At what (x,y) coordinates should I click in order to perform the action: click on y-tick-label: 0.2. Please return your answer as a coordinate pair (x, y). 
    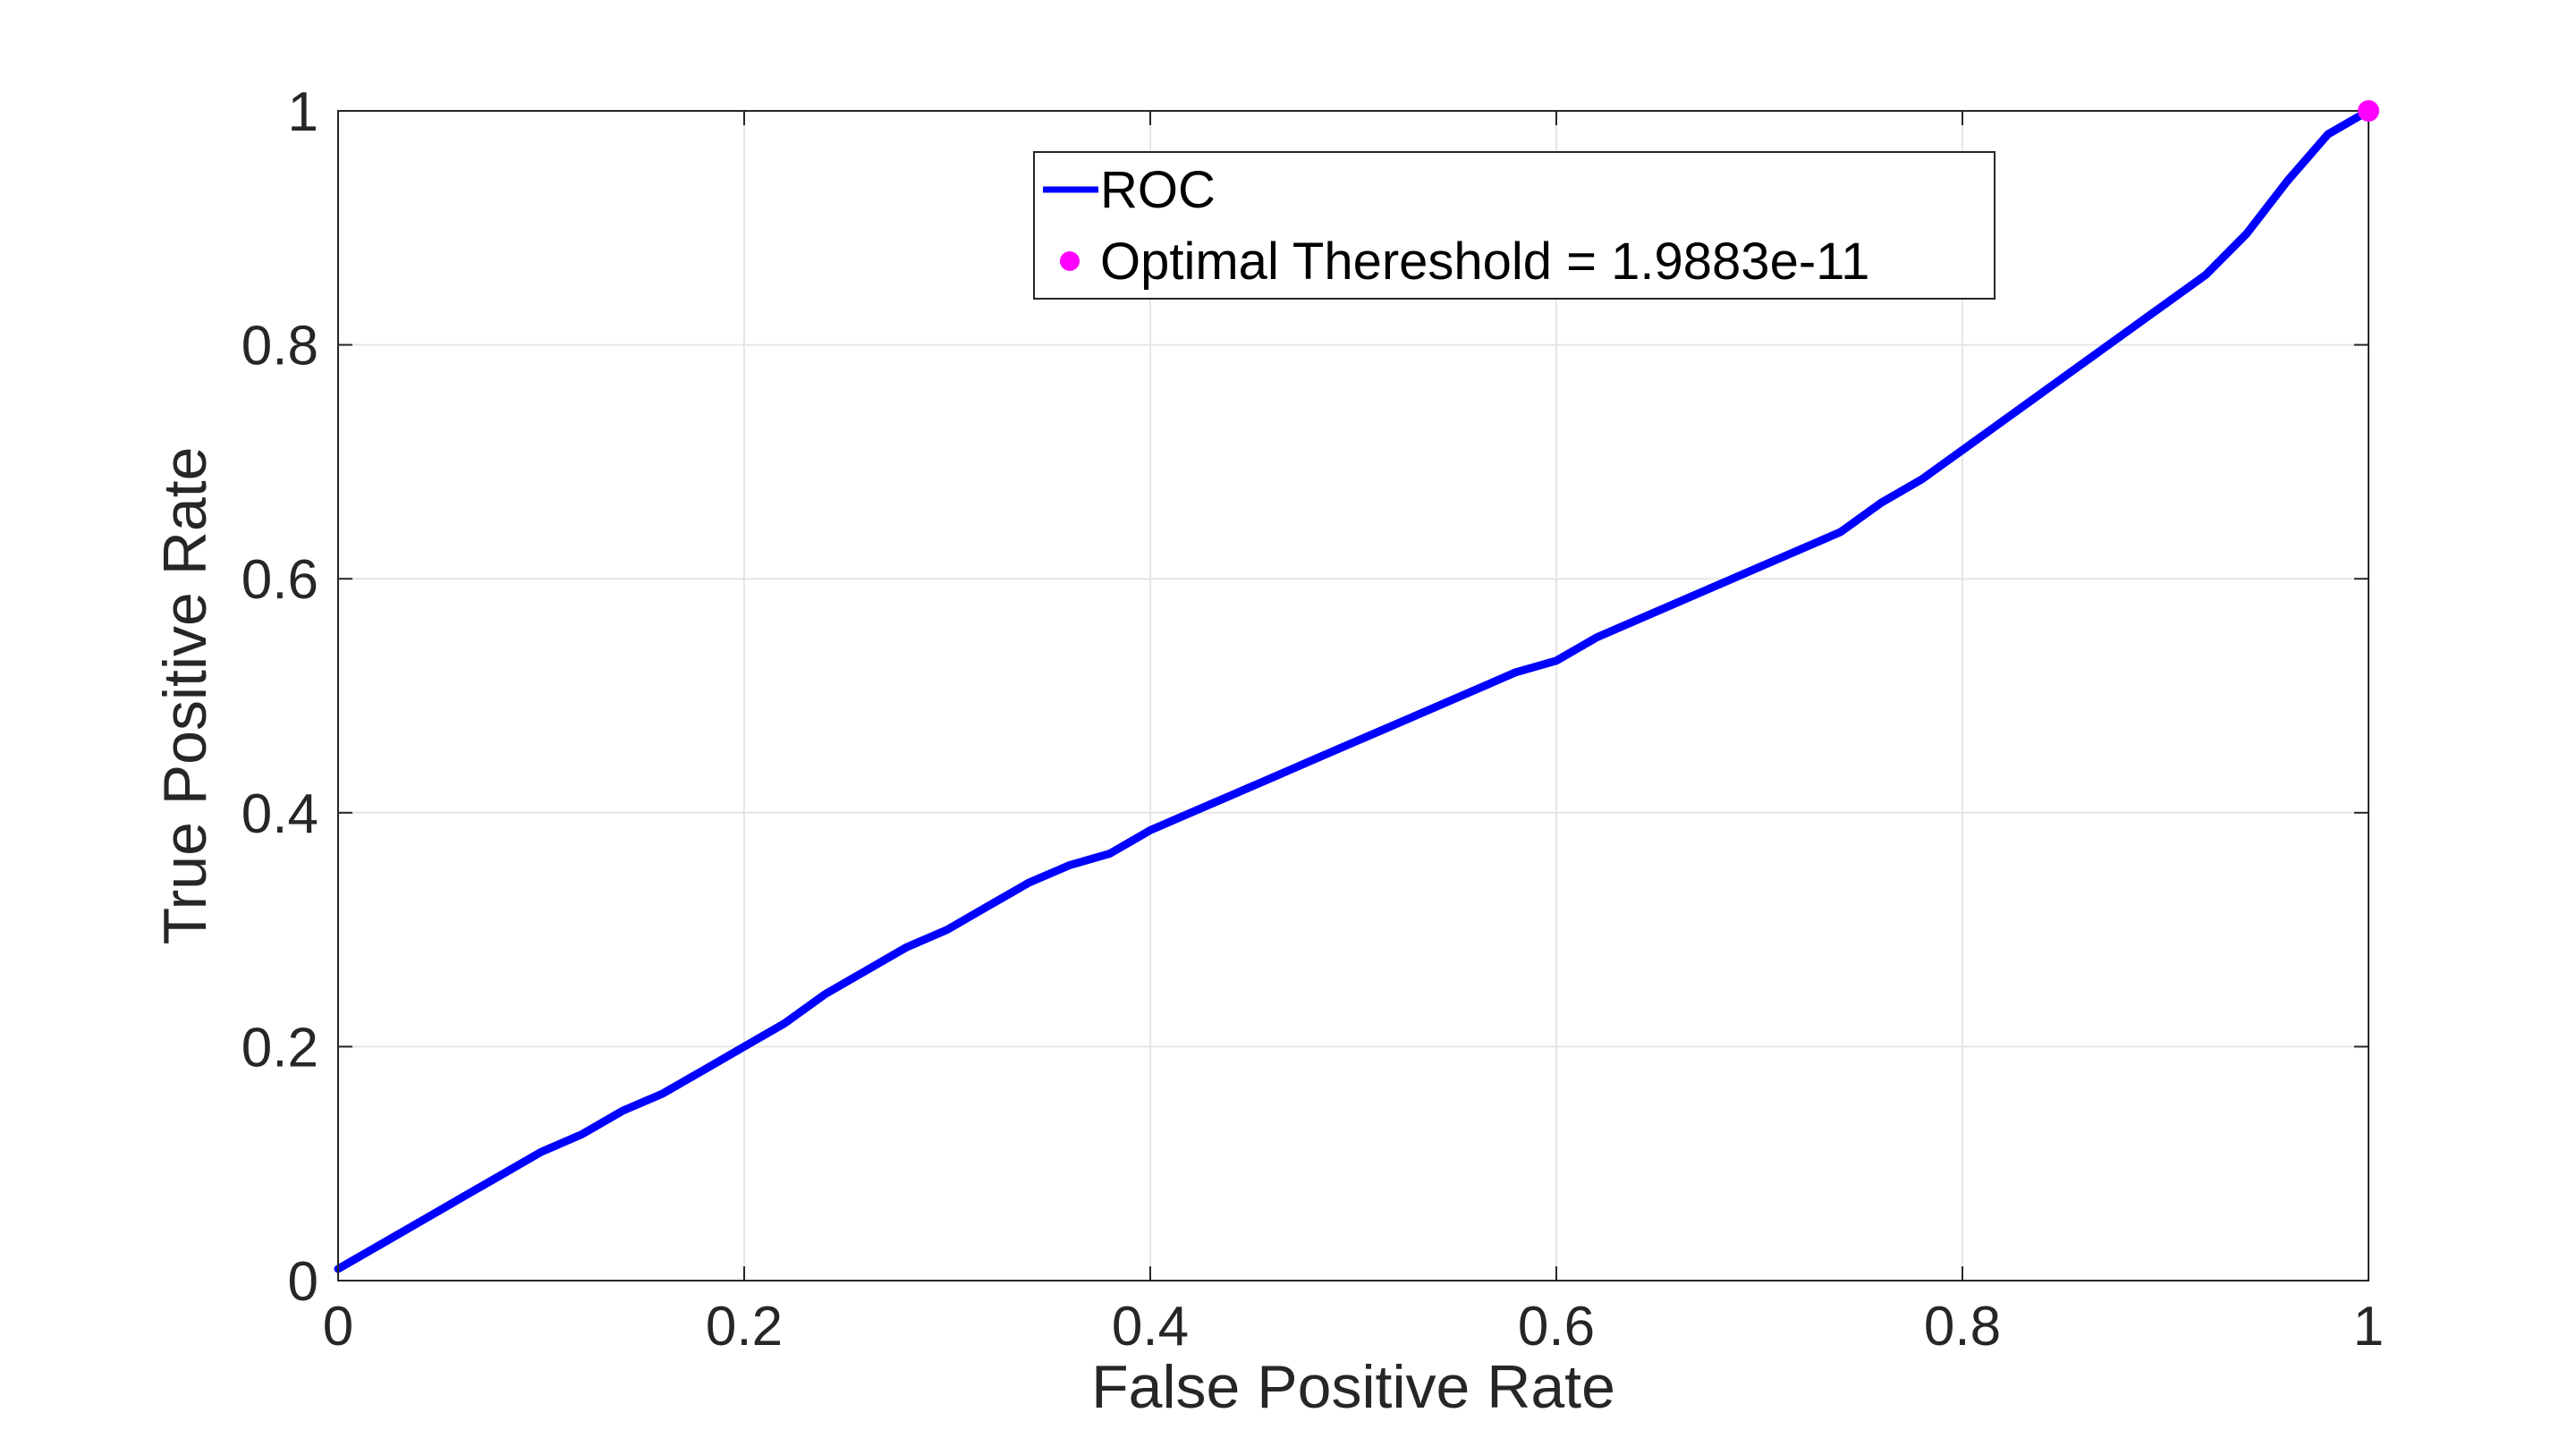
    Looking at the image, I should click on (280, 1047).